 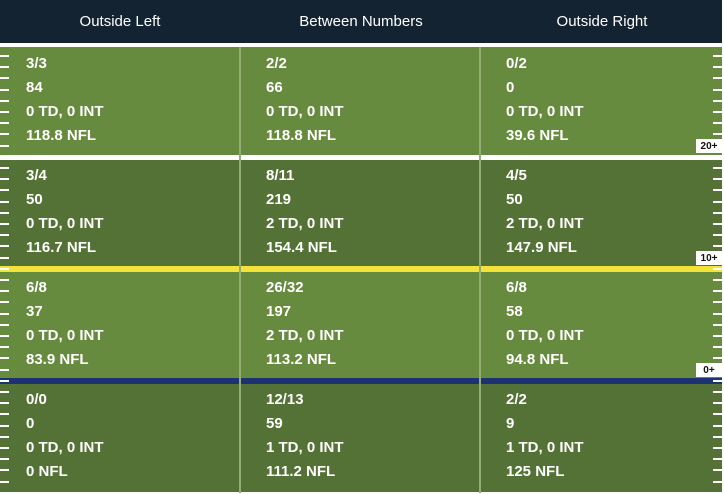 I want to click on passer-rating: 83.9 NFL, so click(x=57, y=359).